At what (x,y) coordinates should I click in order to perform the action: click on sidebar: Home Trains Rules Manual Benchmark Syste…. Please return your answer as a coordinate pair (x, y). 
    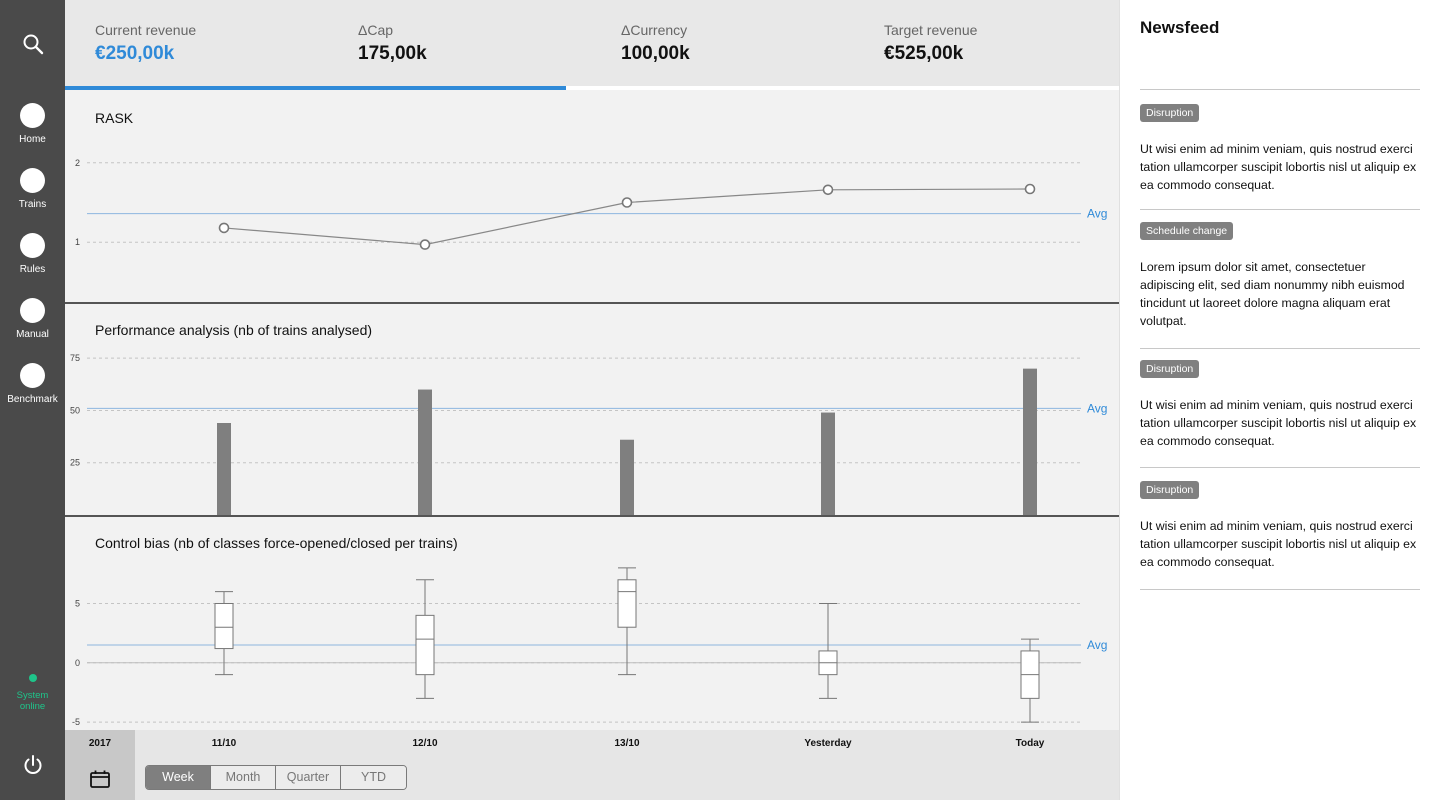
    Looking at the image, I should click on (32, 400).